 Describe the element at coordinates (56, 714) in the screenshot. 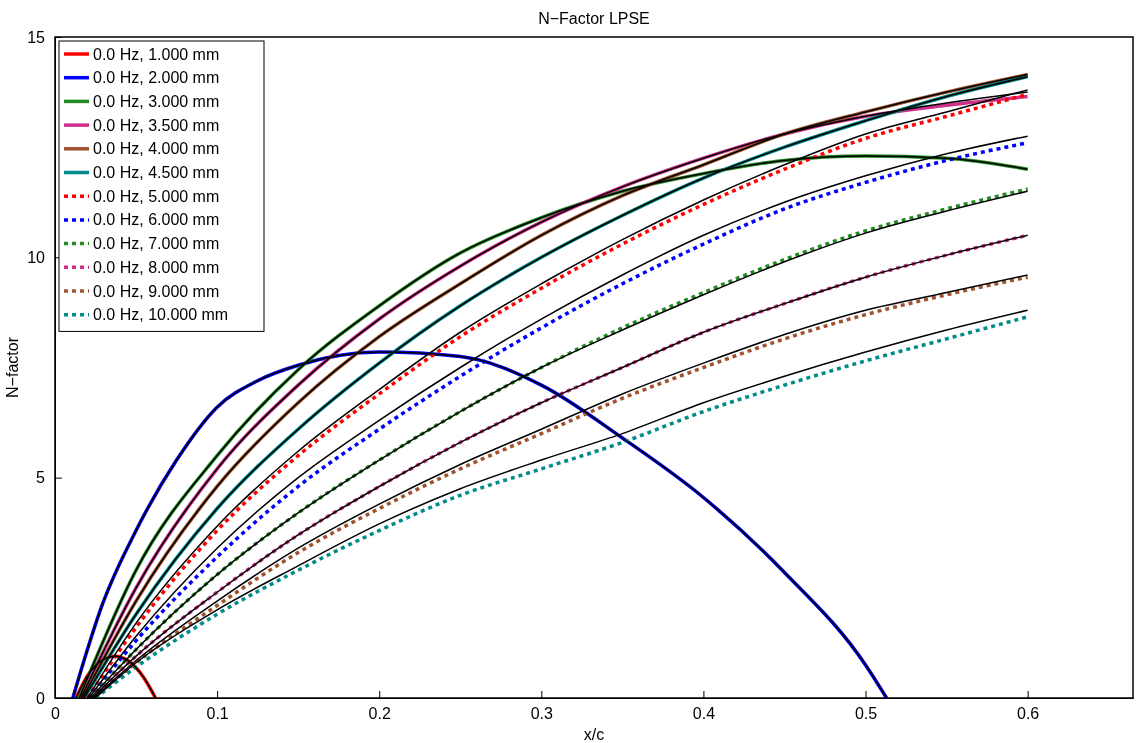

I see `x-tick-label: 0` at that location.